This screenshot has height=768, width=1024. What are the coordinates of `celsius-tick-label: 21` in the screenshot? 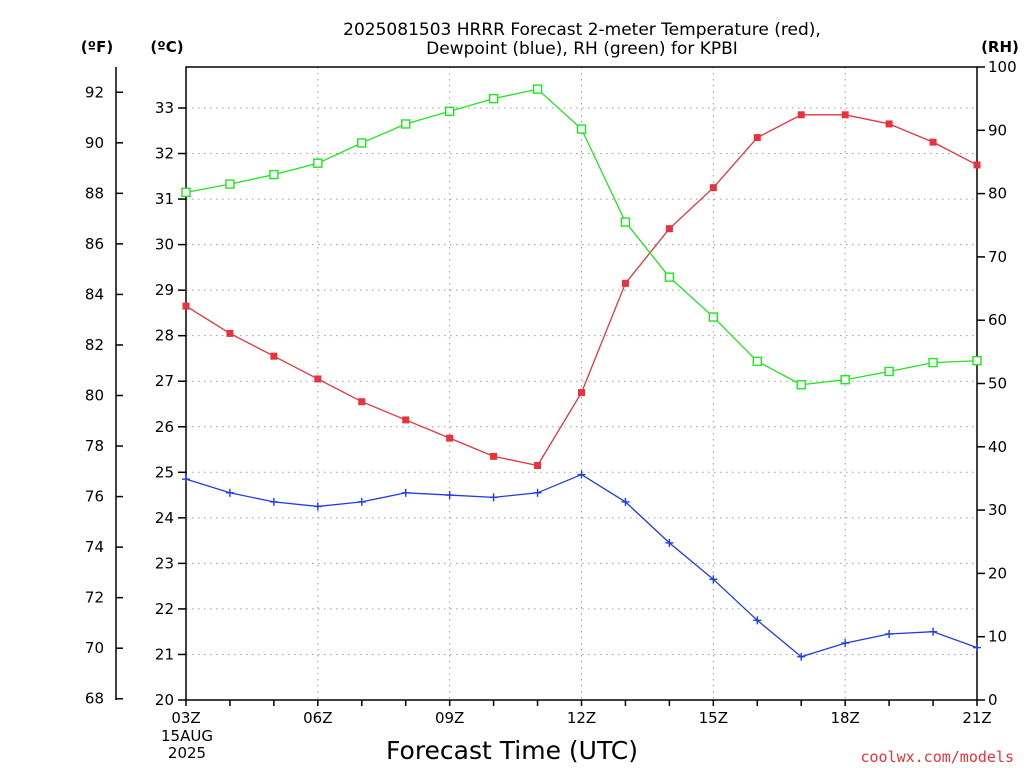 It's located at (164, 654).